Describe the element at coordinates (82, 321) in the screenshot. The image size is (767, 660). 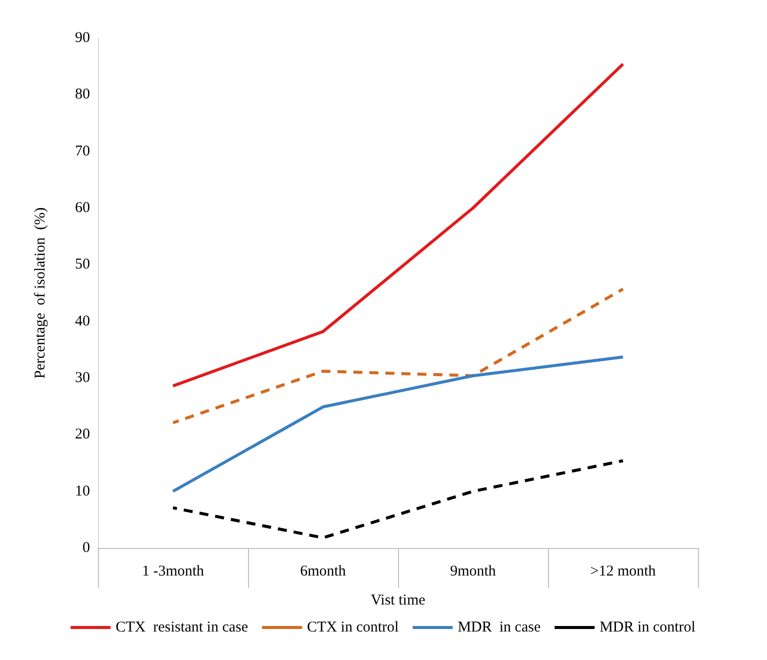
I see `y-tick-label: 40` at that location.